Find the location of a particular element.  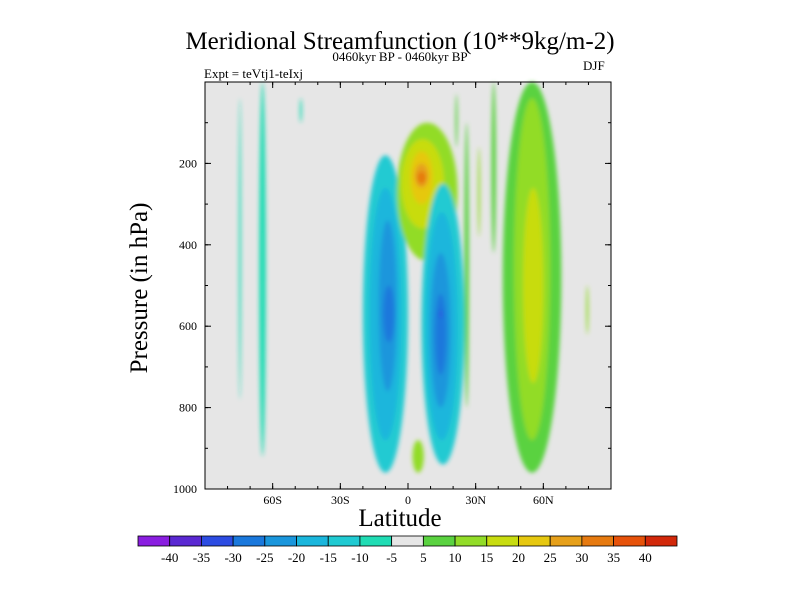

experiment-label: Expt = teVtj1-teIxj is located at coordinates (254, 73).